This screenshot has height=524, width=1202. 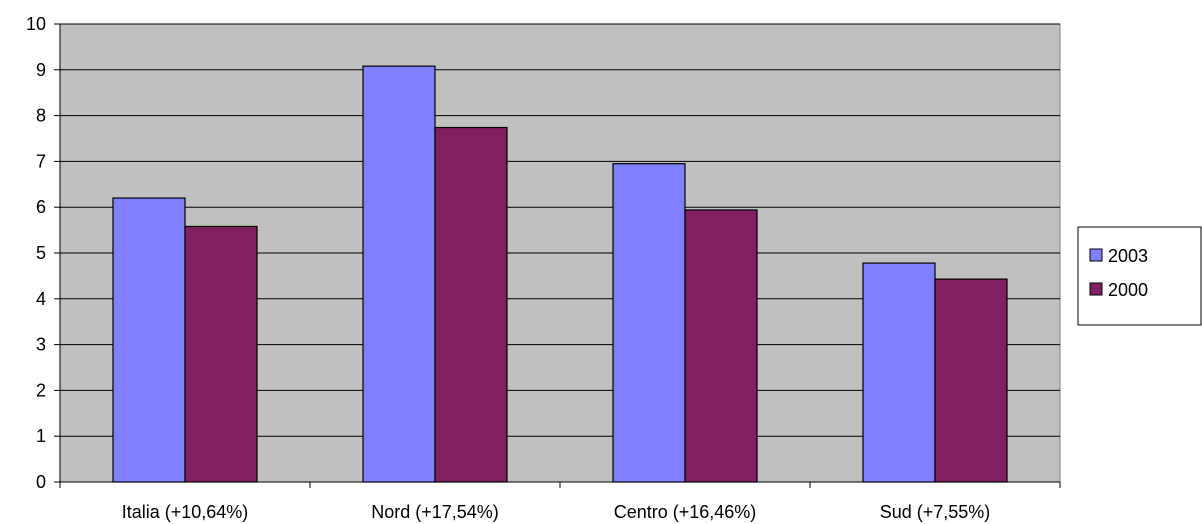 I want to click on y-tick-label: 8, so click(x=41, y=116).